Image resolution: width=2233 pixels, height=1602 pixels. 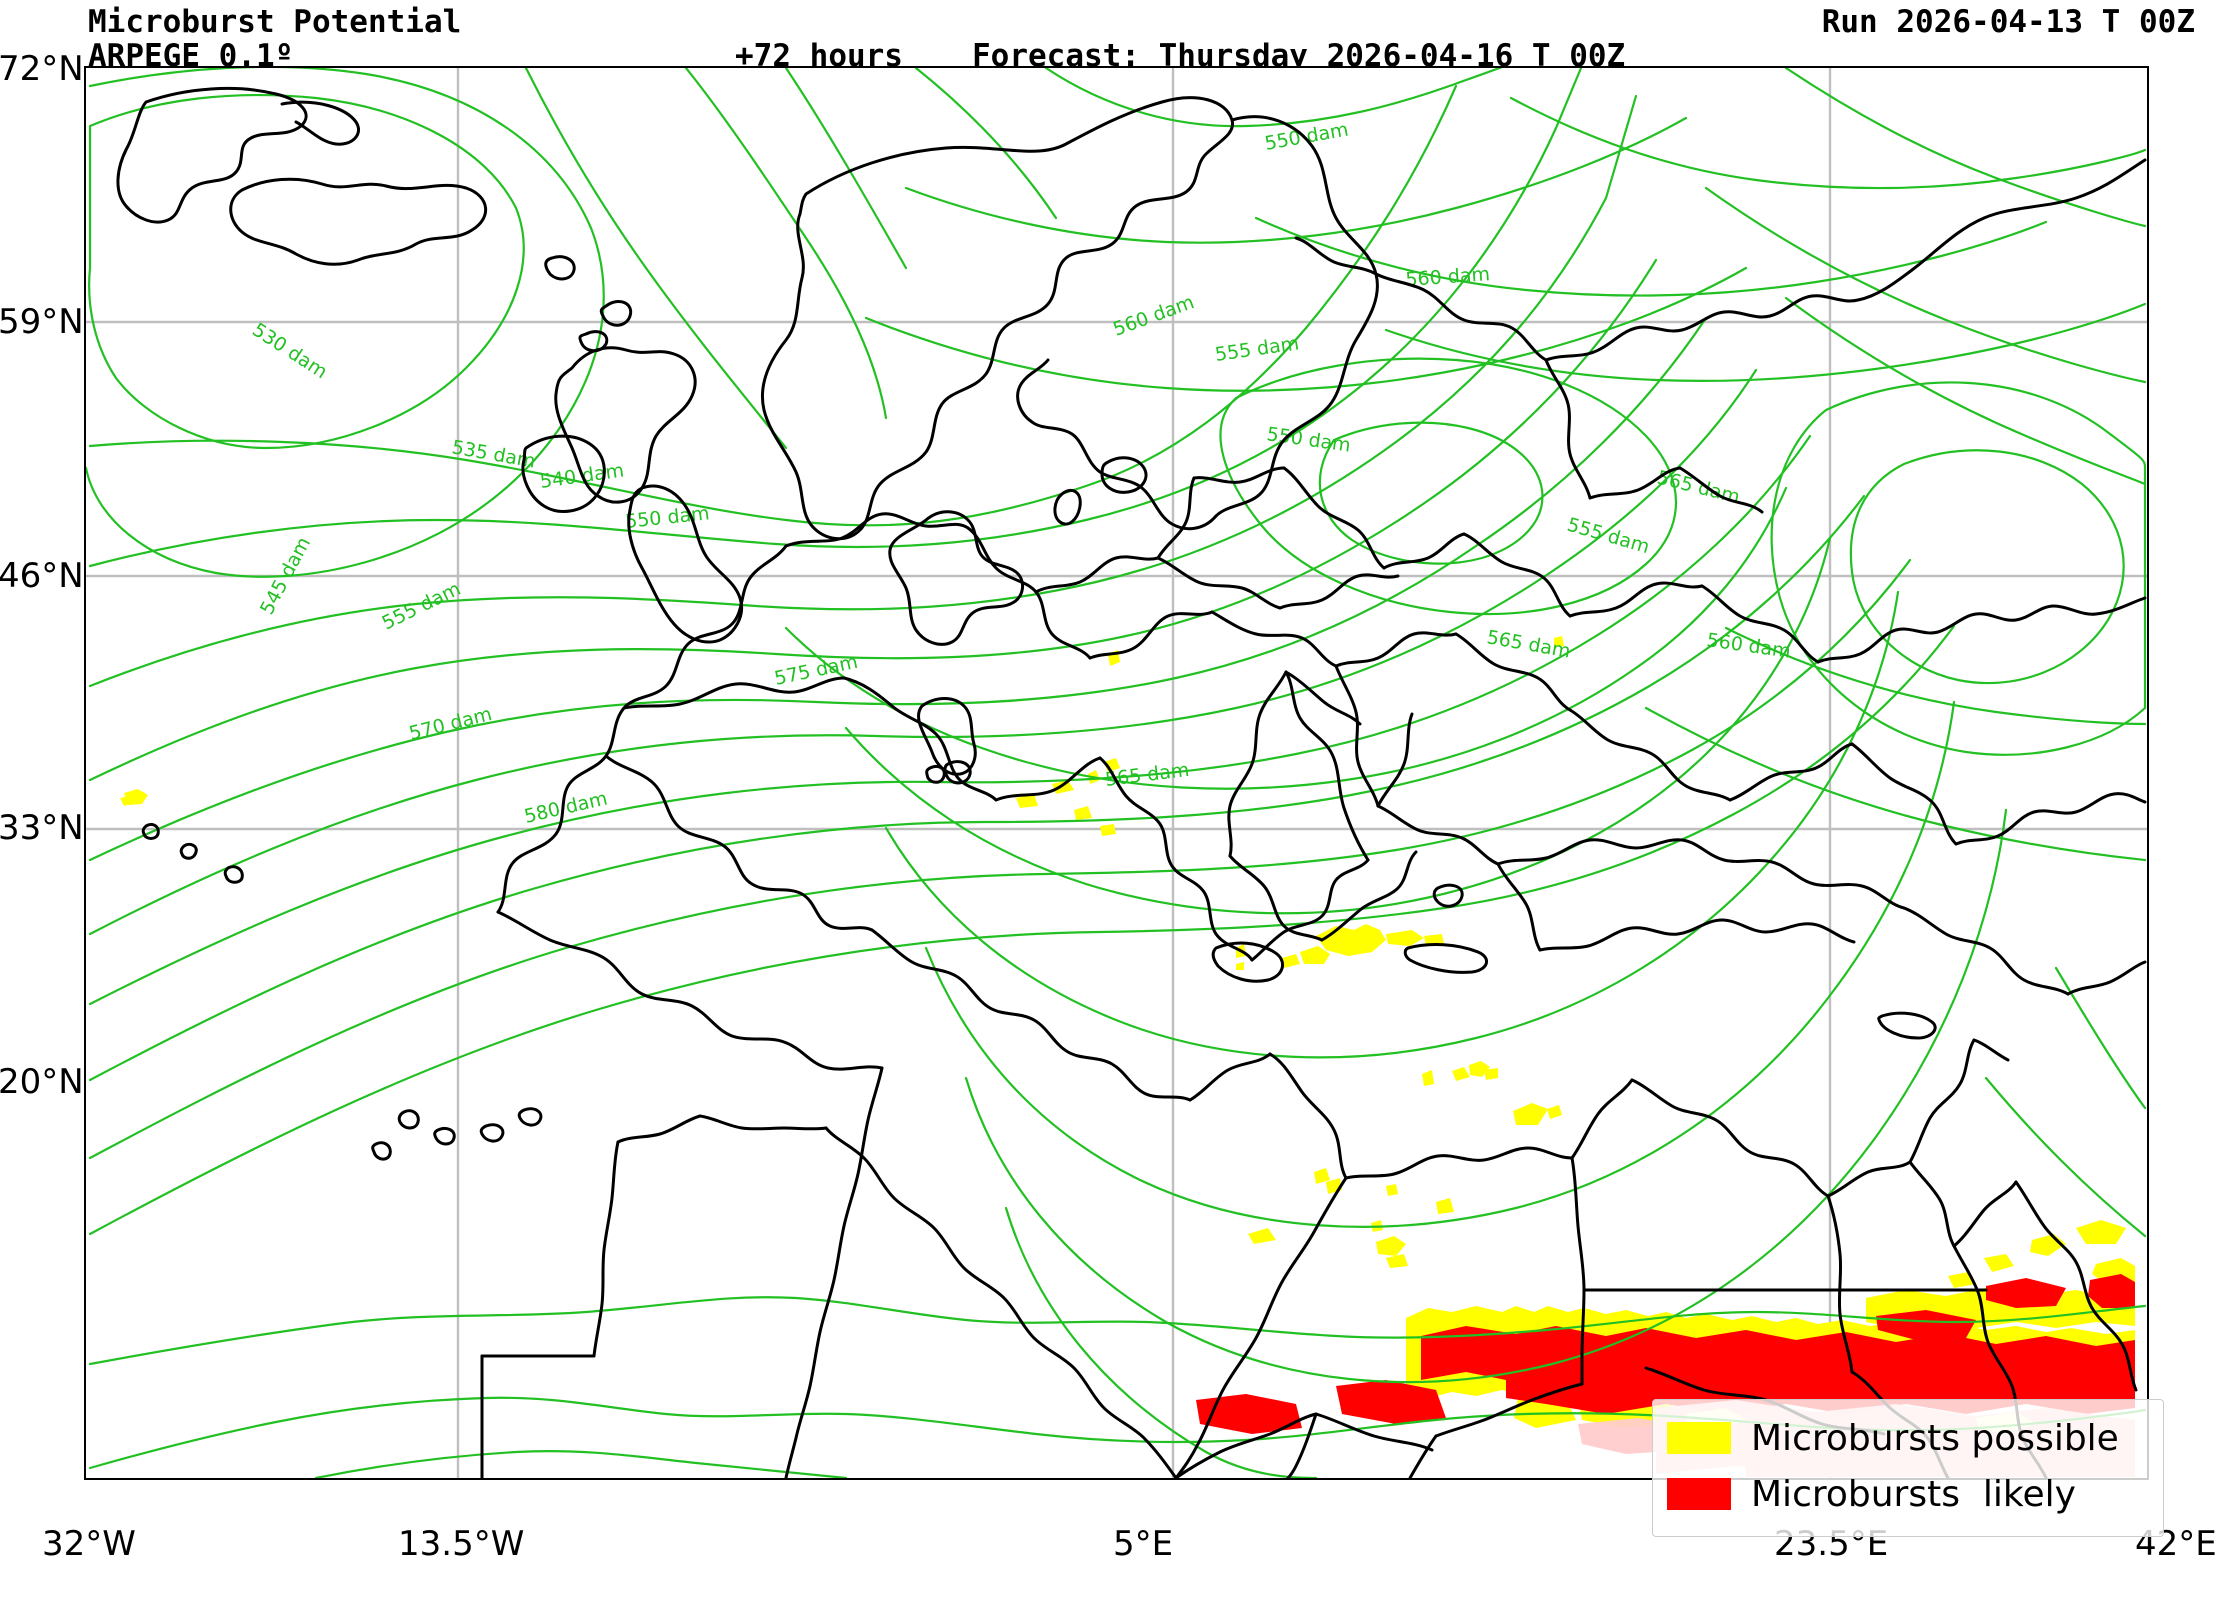 I want to click on coast-faroe, so click(x=560, y=268).